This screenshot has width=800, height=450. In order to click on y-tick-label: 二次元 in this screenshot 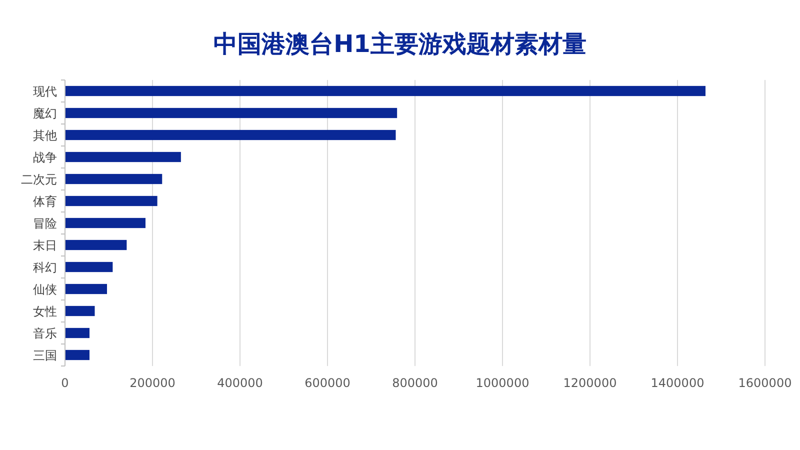, I will do `click(39, 179)`.